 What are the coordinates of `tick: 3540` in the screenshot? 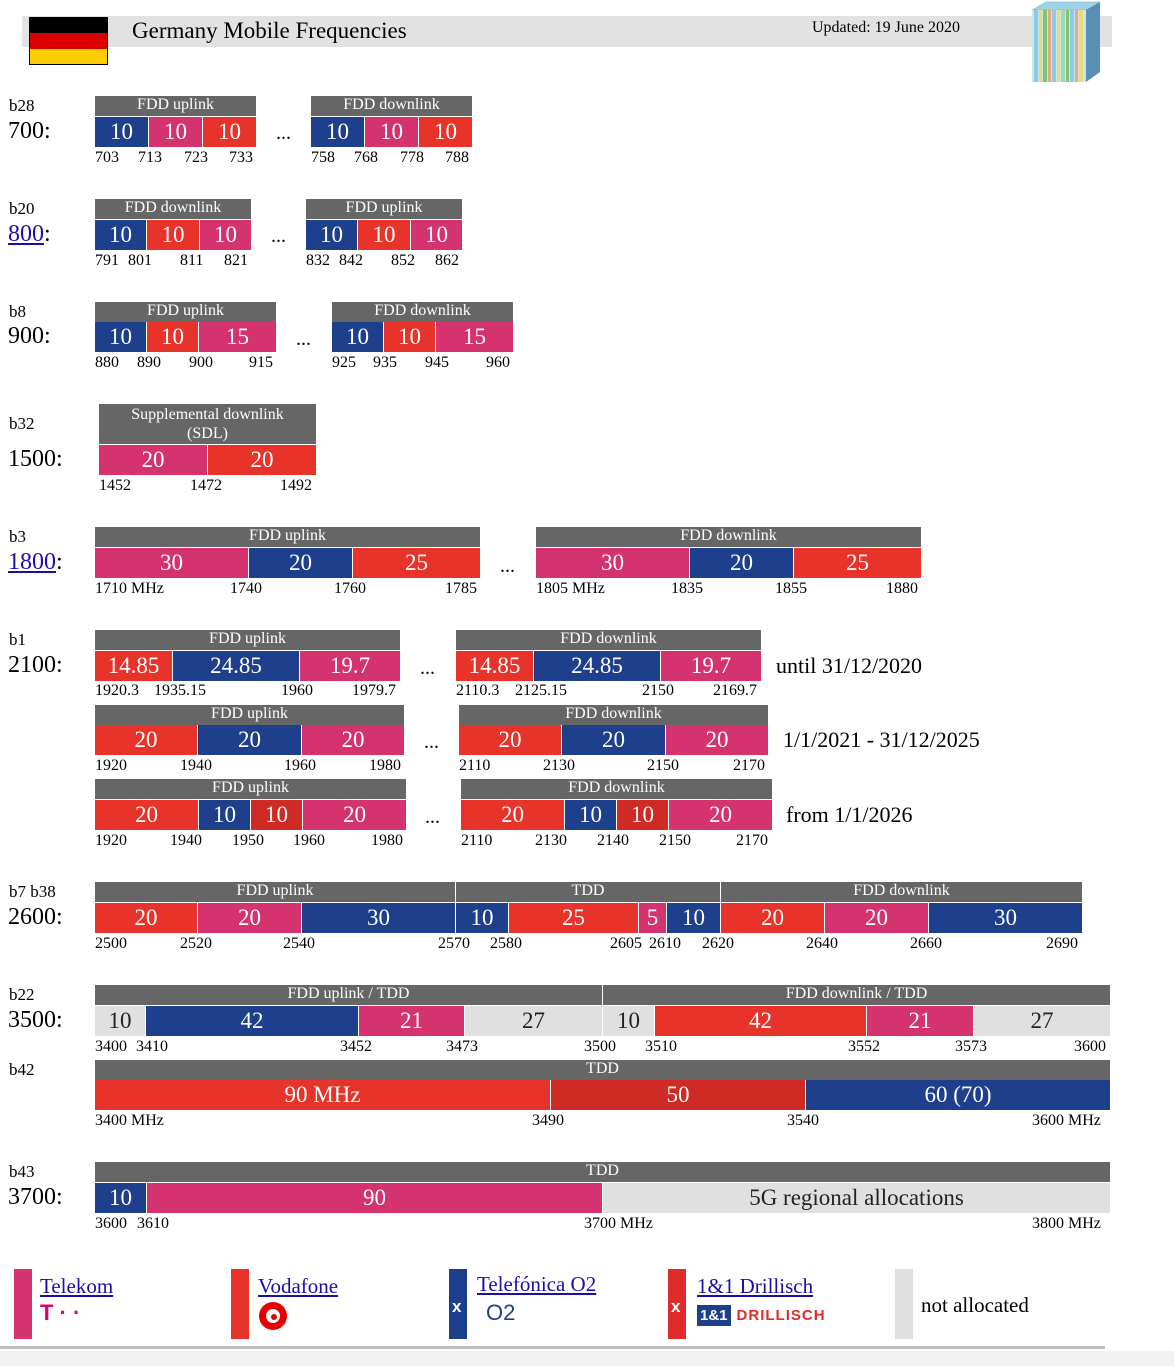 It's located at (803, 1120).